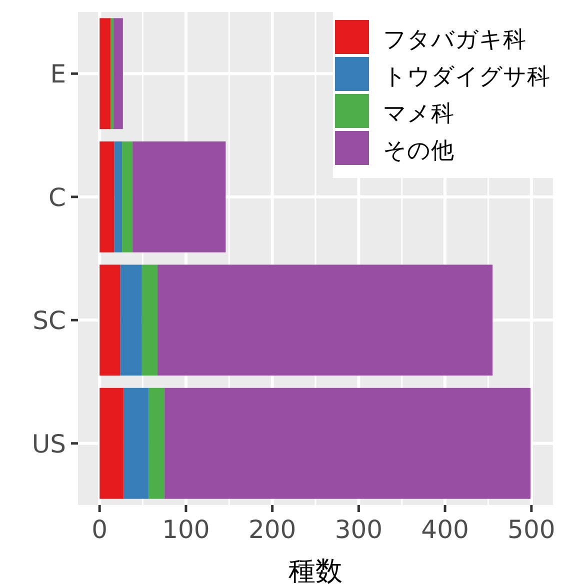  What do you see at coordinates (272, 529) in the screenshot?
I see `x-tick-label: 200` at bounding box center [272, 529].